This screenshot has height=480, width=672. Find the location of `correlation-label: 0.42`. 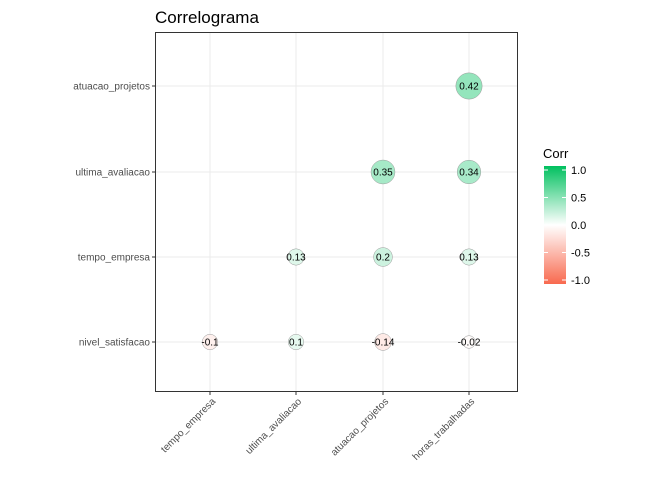

correlation-label: 0.42 is located at coordinates (469, 87).